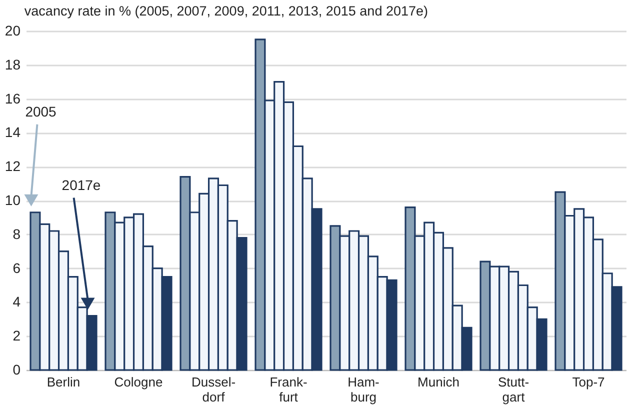 This screenshot has height=408, width=632. Describe the element at coordinates (12, 98) in the screenshot. I see `y-tick-label: 16` at that location.